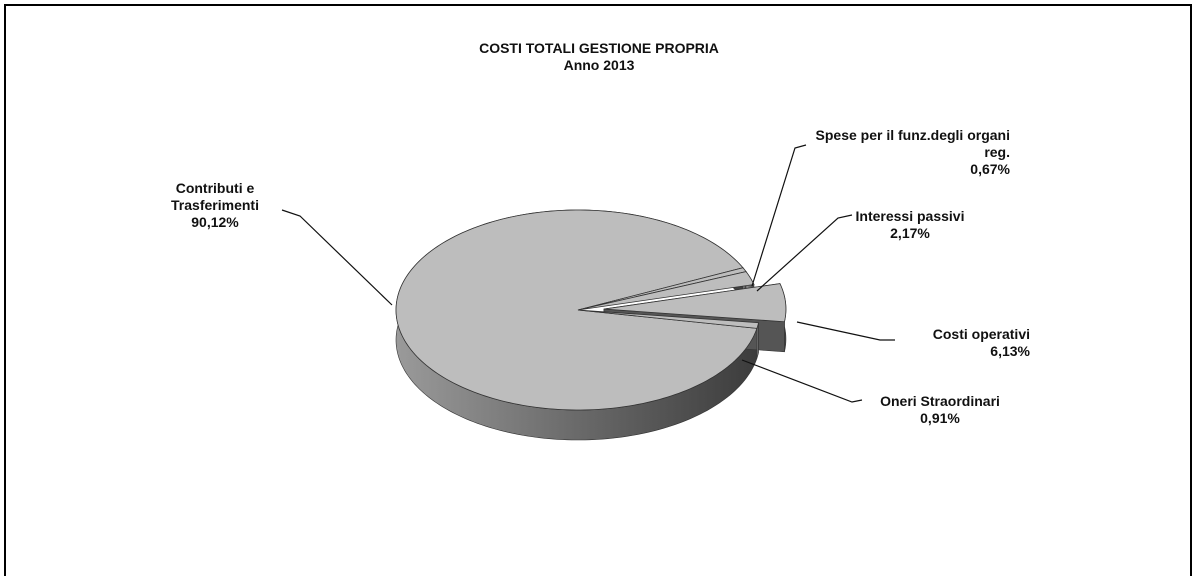  Describe the element at coordinates (912, 143) in the screenshot. I see `slice-label-name: Spese per il funz.degli organi reg.` at that location.